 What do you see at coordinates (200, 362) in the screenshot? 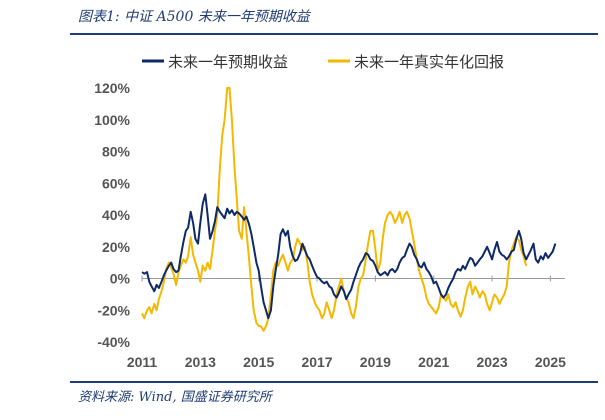
I see `x-tick-label: 2013` at bounding box center [200, 362].